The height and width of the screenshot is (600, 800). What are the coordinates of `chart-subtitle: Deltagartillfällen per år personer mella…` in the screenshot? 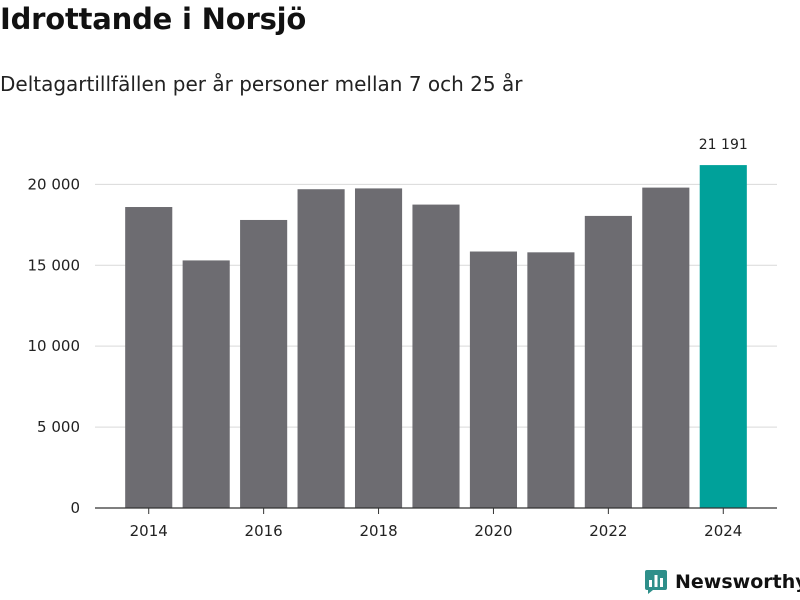 It's located at (261, 84).